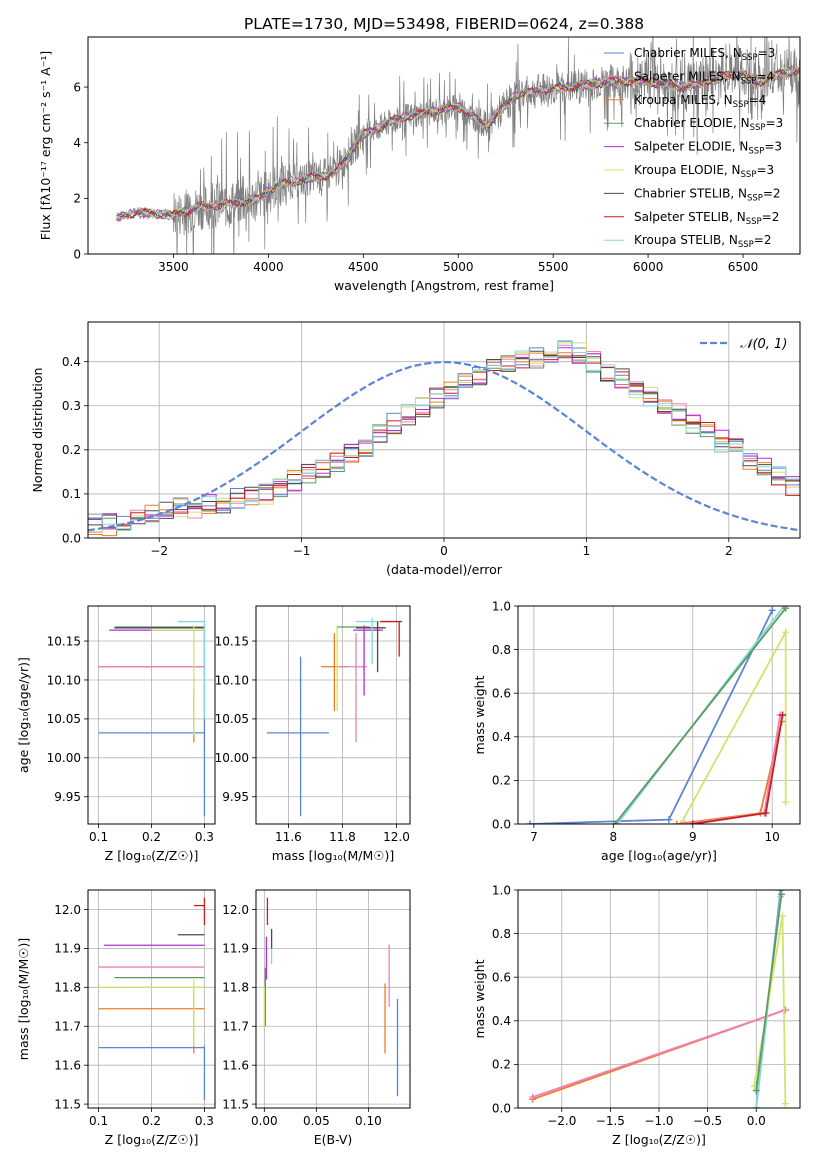  Describe the element at coordinates (204, 1121) in the screenshot. I see `x-tick-label: 0.3` at that location.